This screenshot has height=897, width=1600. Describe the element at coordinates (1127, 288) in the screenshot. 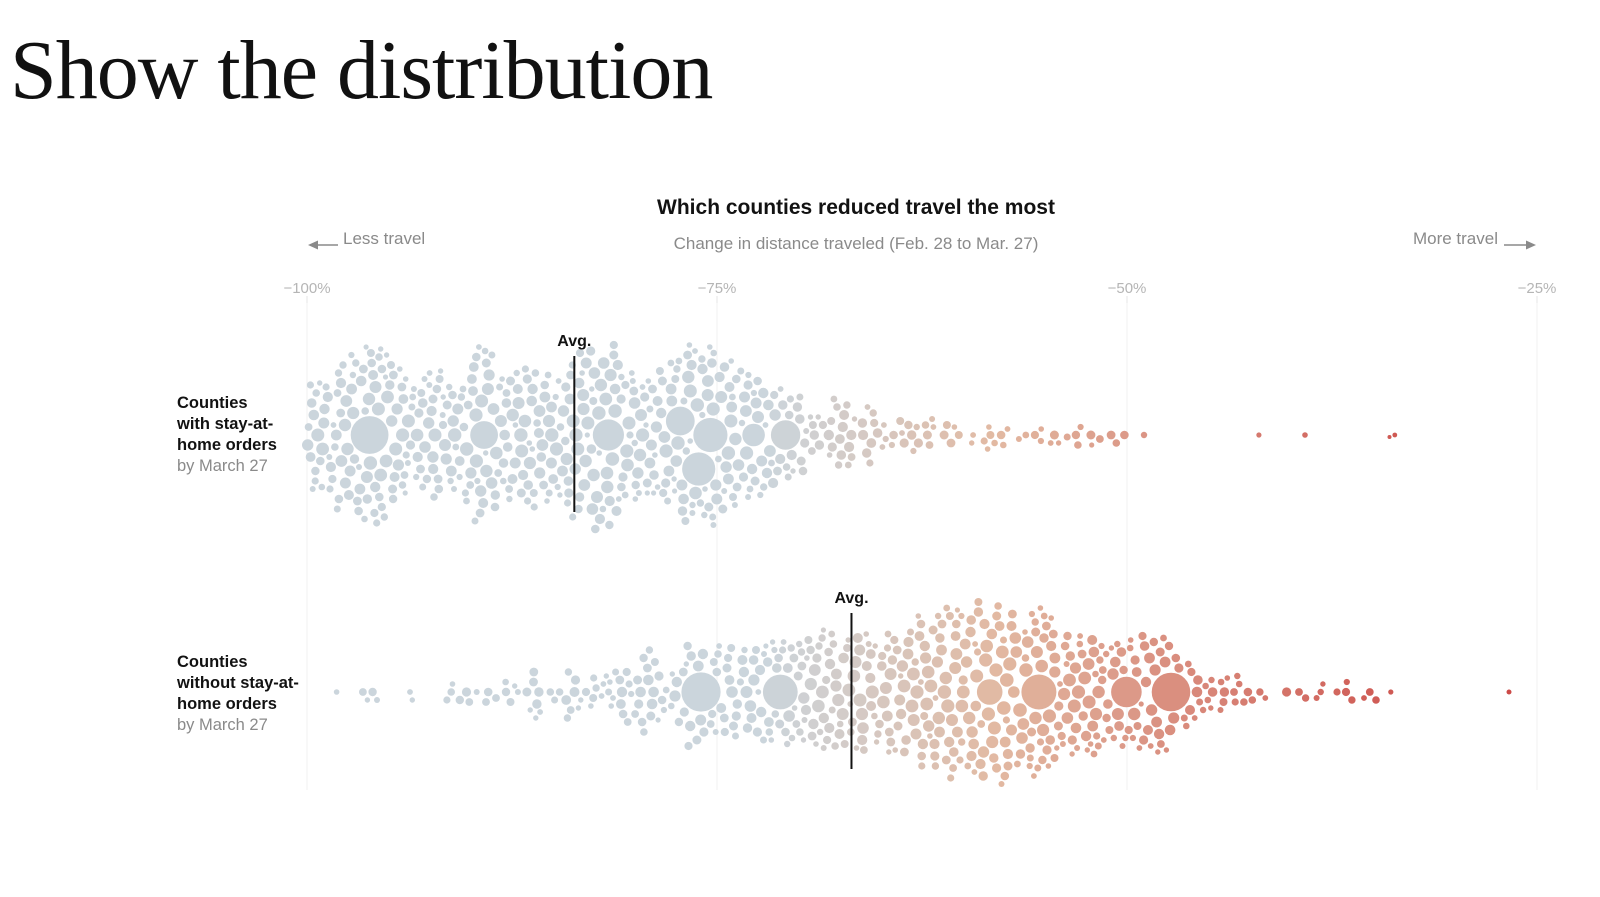

I see `x-tick-label: −50%` at that location.